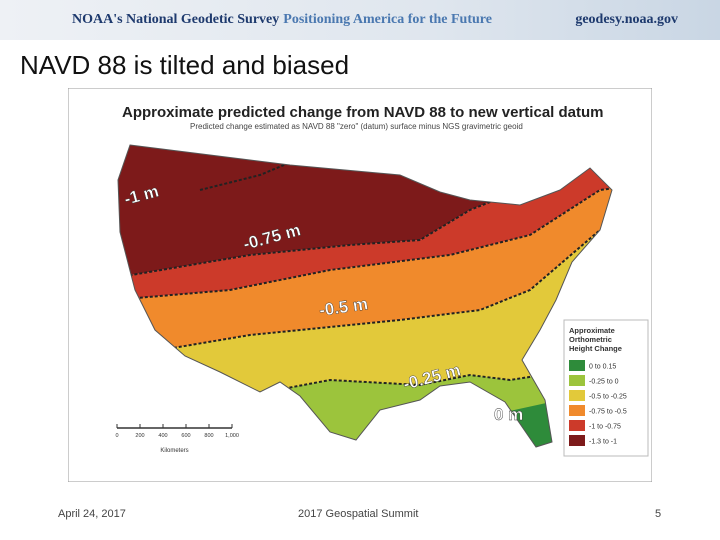 The width and height of the screenshot is (720, 540). What do you see at coordinates (208, 436) in the screenshot?
I see `scale-label: 800` at bounding box center [208, 436].